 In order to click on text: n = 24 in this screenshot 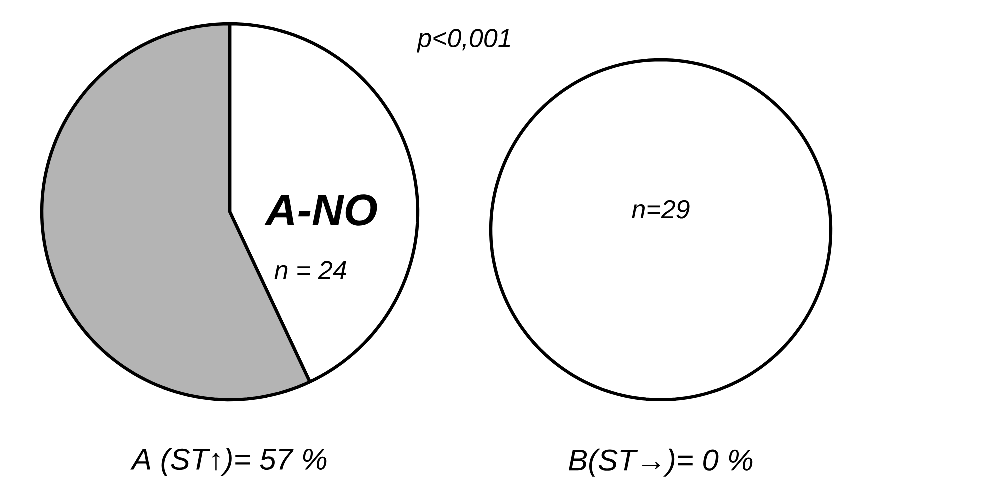, I will do `click(310, 270)`.